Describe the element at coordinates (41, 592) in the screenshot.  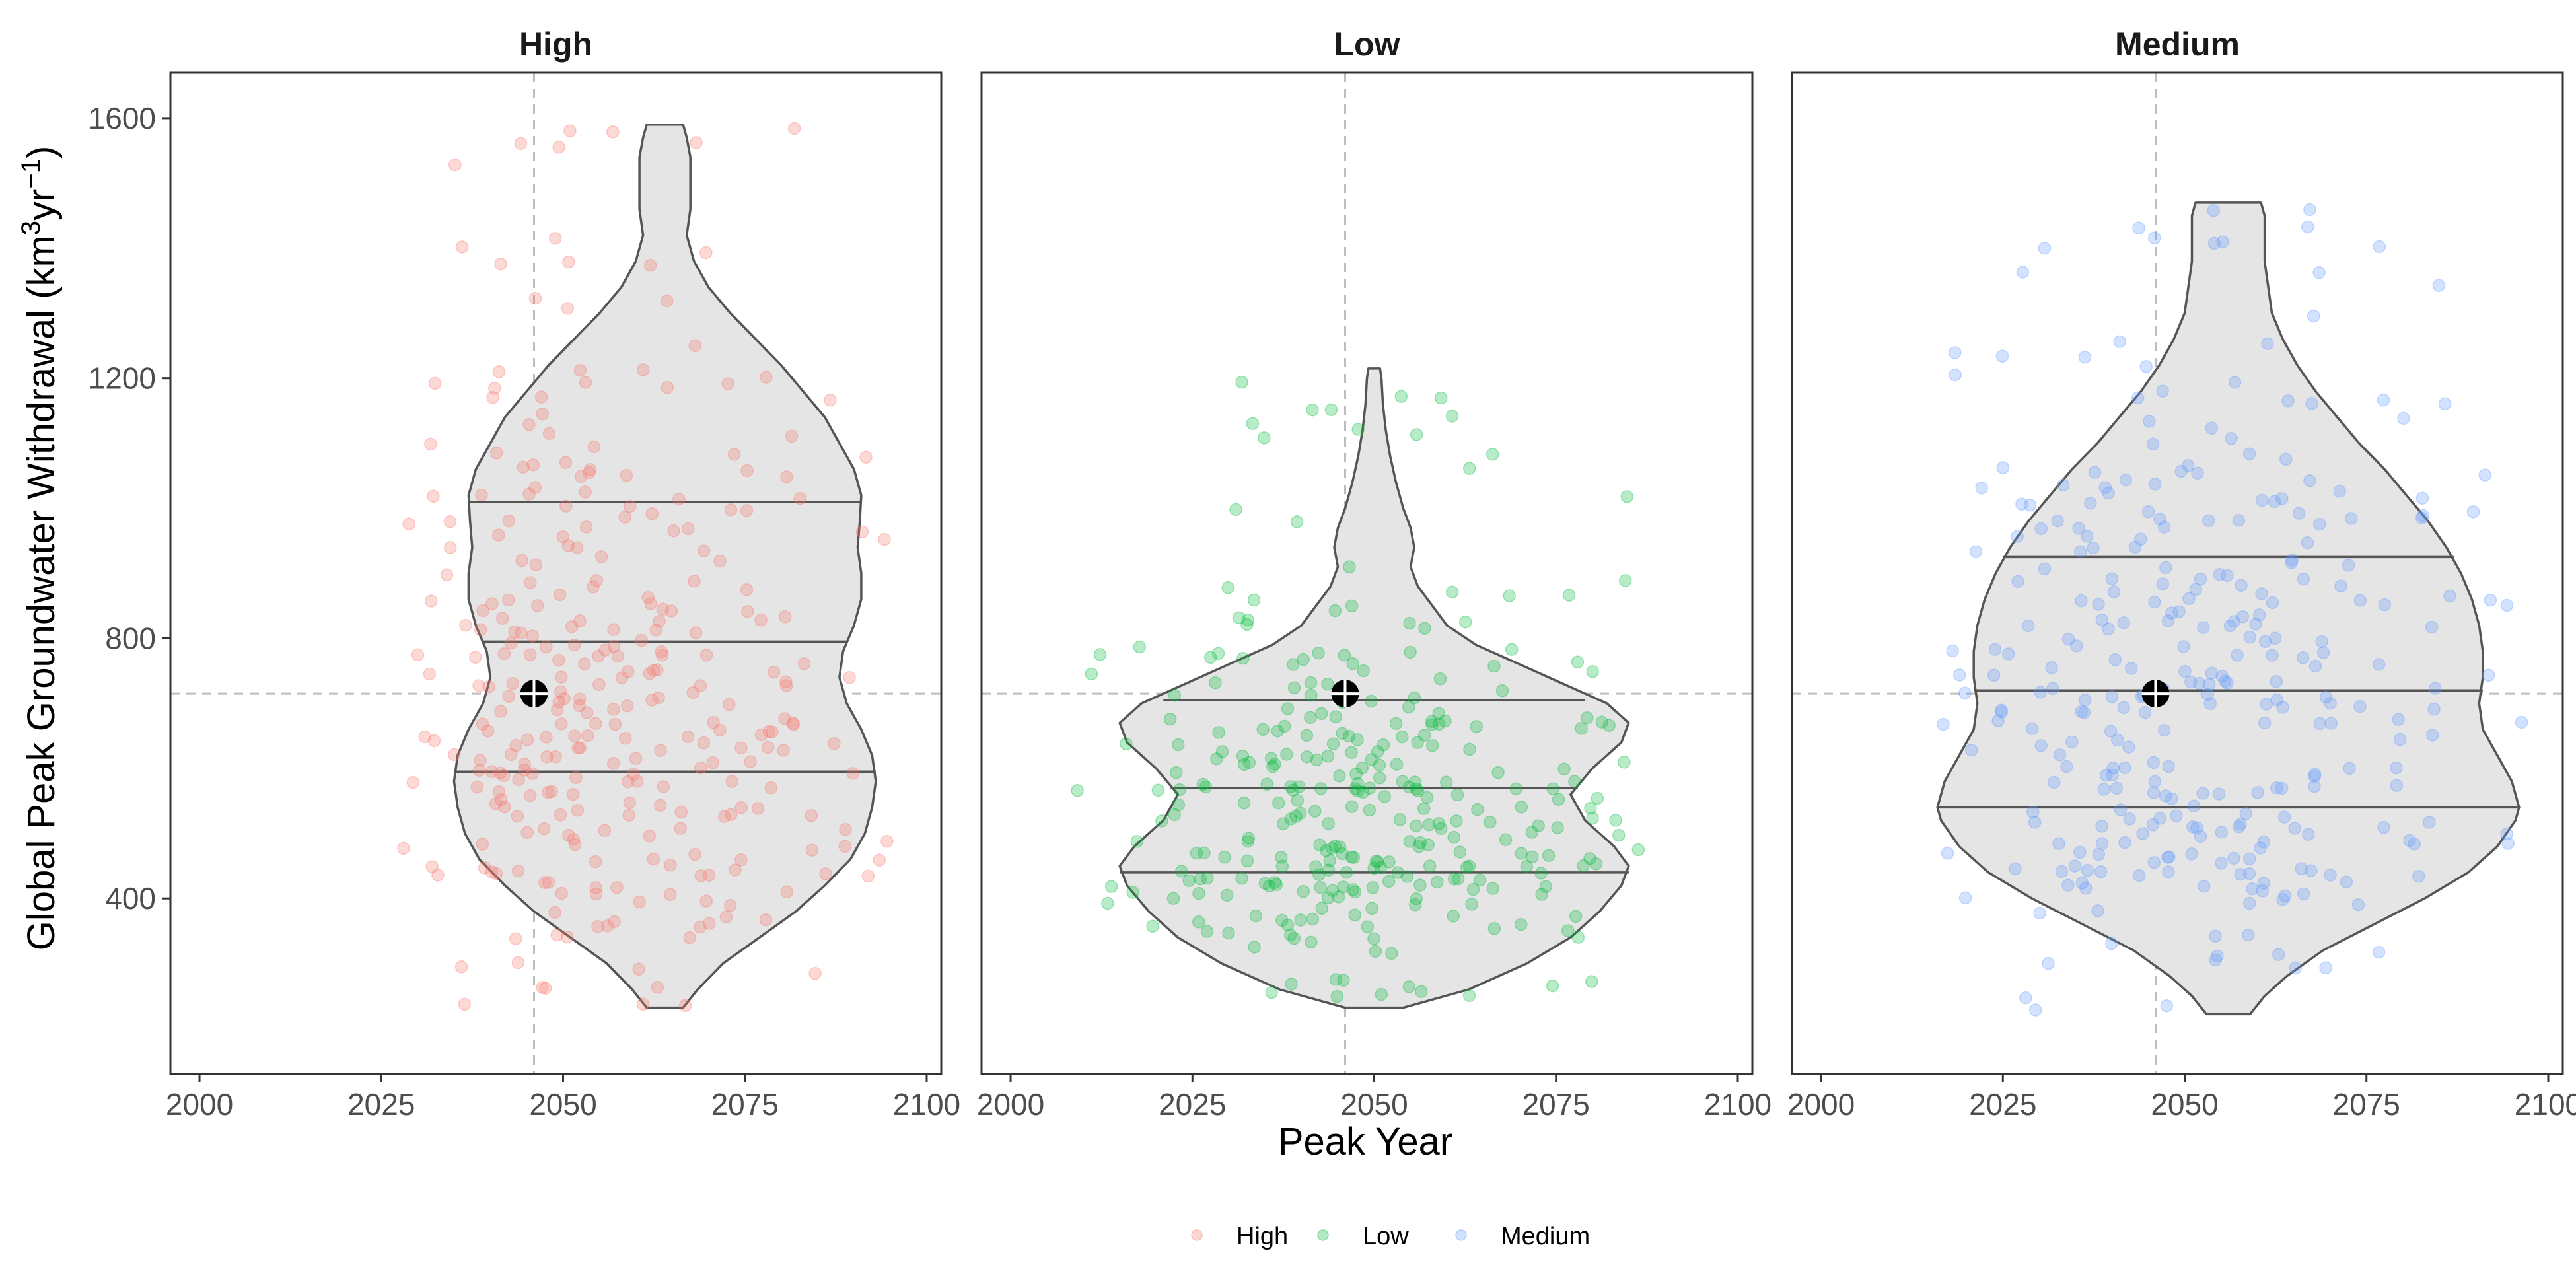
I see `y-axis-label-main: Global Peak Groundwater Withdrawal (km` at that location.